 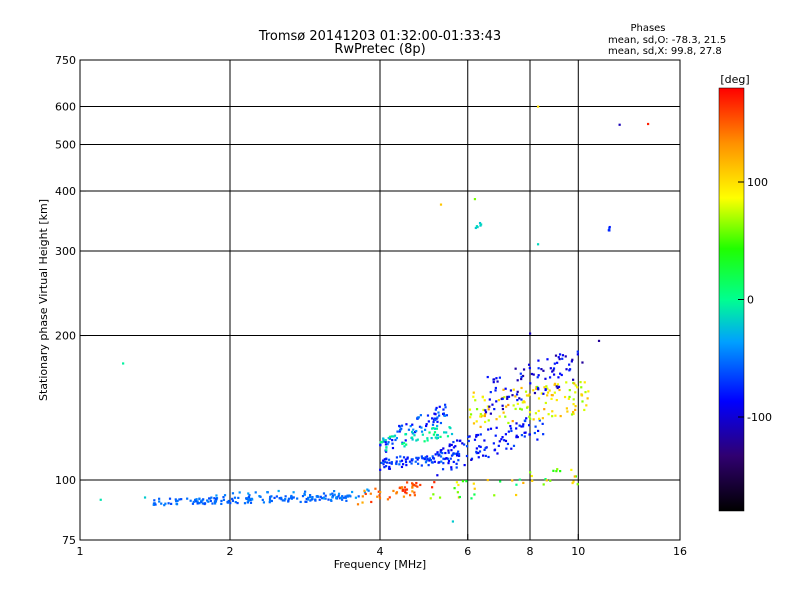 What do you see at coordinates (667, 40) in the screenshot?
I see `stats-line-o: mean, sd,O: -78.3, 21.5` at bounding box center [667, 40].